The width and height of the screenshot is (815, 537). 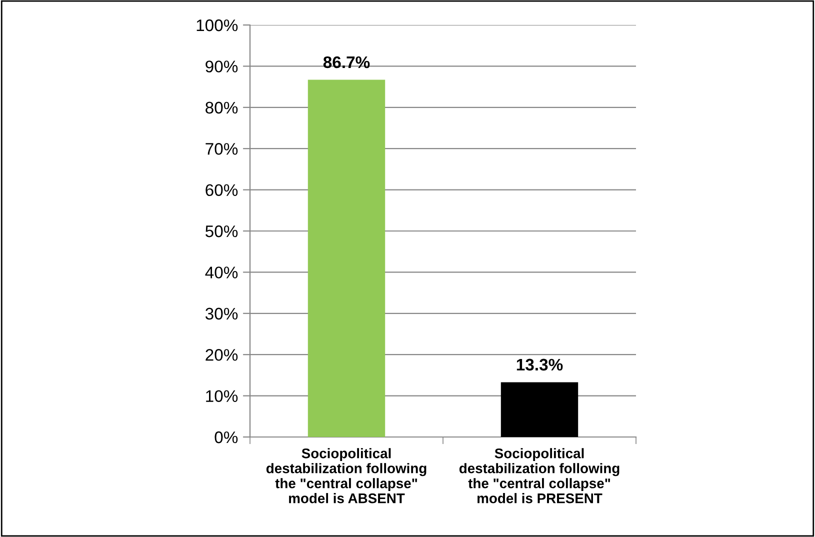 What do you see at coordinates (222, 231) in the screenshot?
I see `y-tick-label: 50%` at bounding box center [222, 231].